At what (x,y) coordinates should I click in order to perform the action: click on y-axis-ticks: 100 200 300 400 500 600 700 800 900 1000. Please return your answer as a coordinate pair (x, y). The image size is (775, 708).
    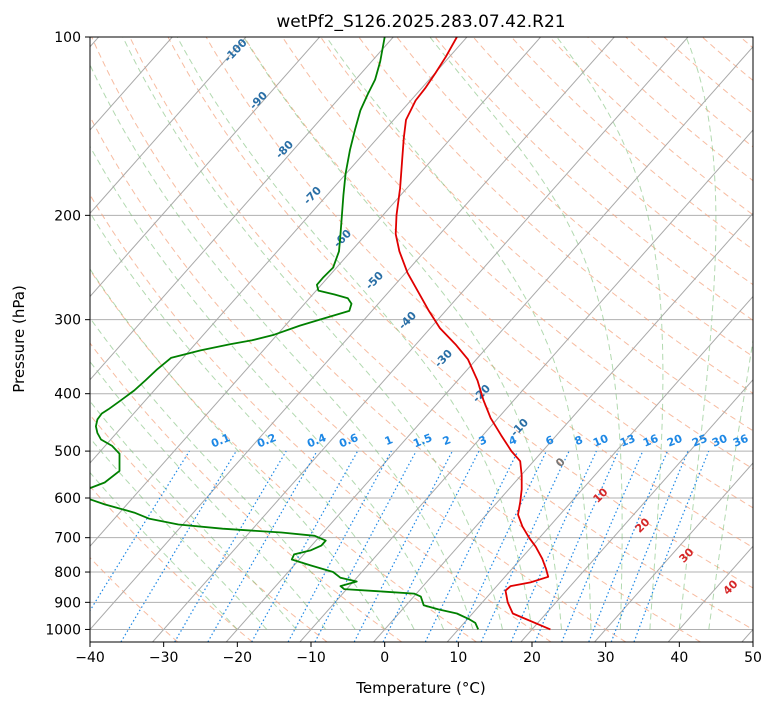
    Looking at the image, I should click on (67, 334).